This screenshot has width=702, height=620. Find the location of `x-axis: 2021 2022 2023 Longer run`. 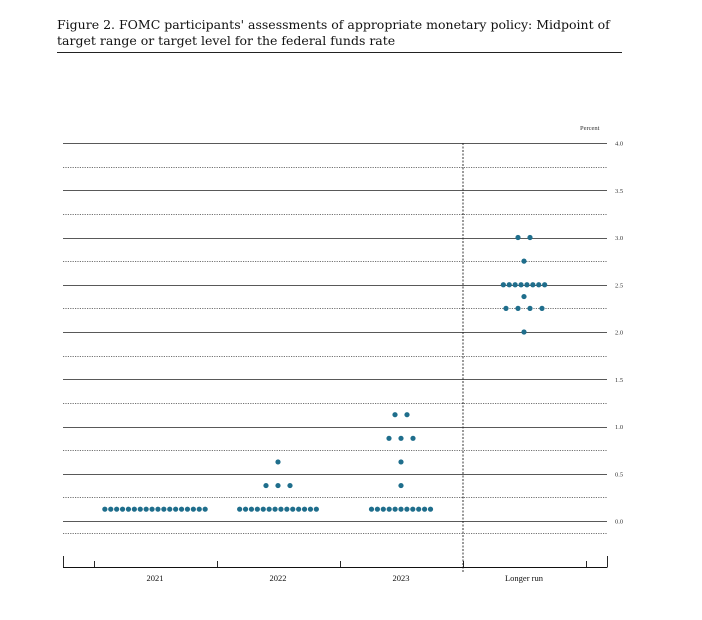

x-axis: 2021 2022 2023 Longer run is located at coordinates (335, 569).